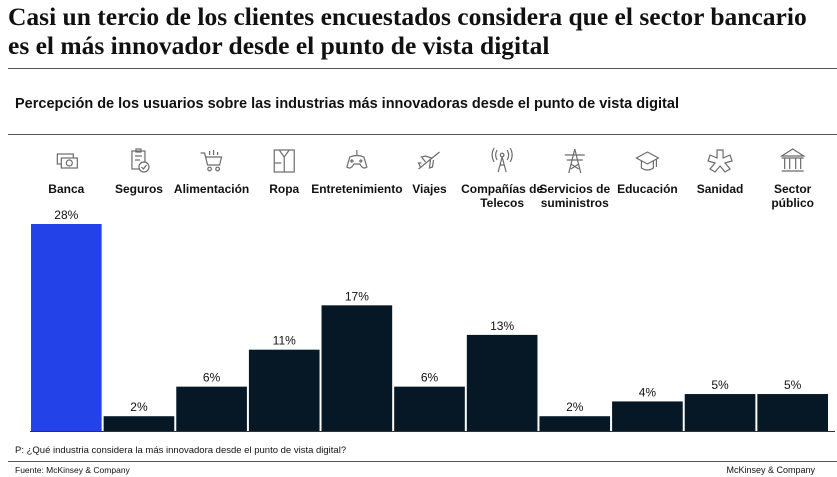 Image resolution: width=837 pixels, height=477 pixels. Describe the element at coordinates (72, 470) in the screenshot. I see `source-note: Fuente: McKinsey & Company` at that location.